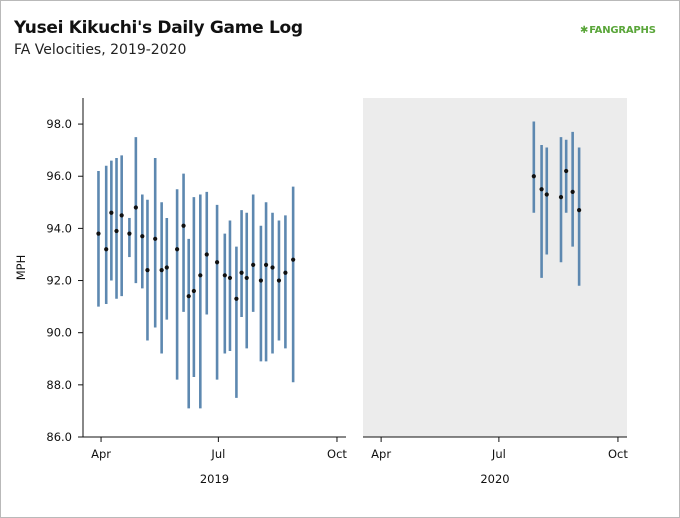  I want to click on y-tick-label: 96.0, so click(59, 176).